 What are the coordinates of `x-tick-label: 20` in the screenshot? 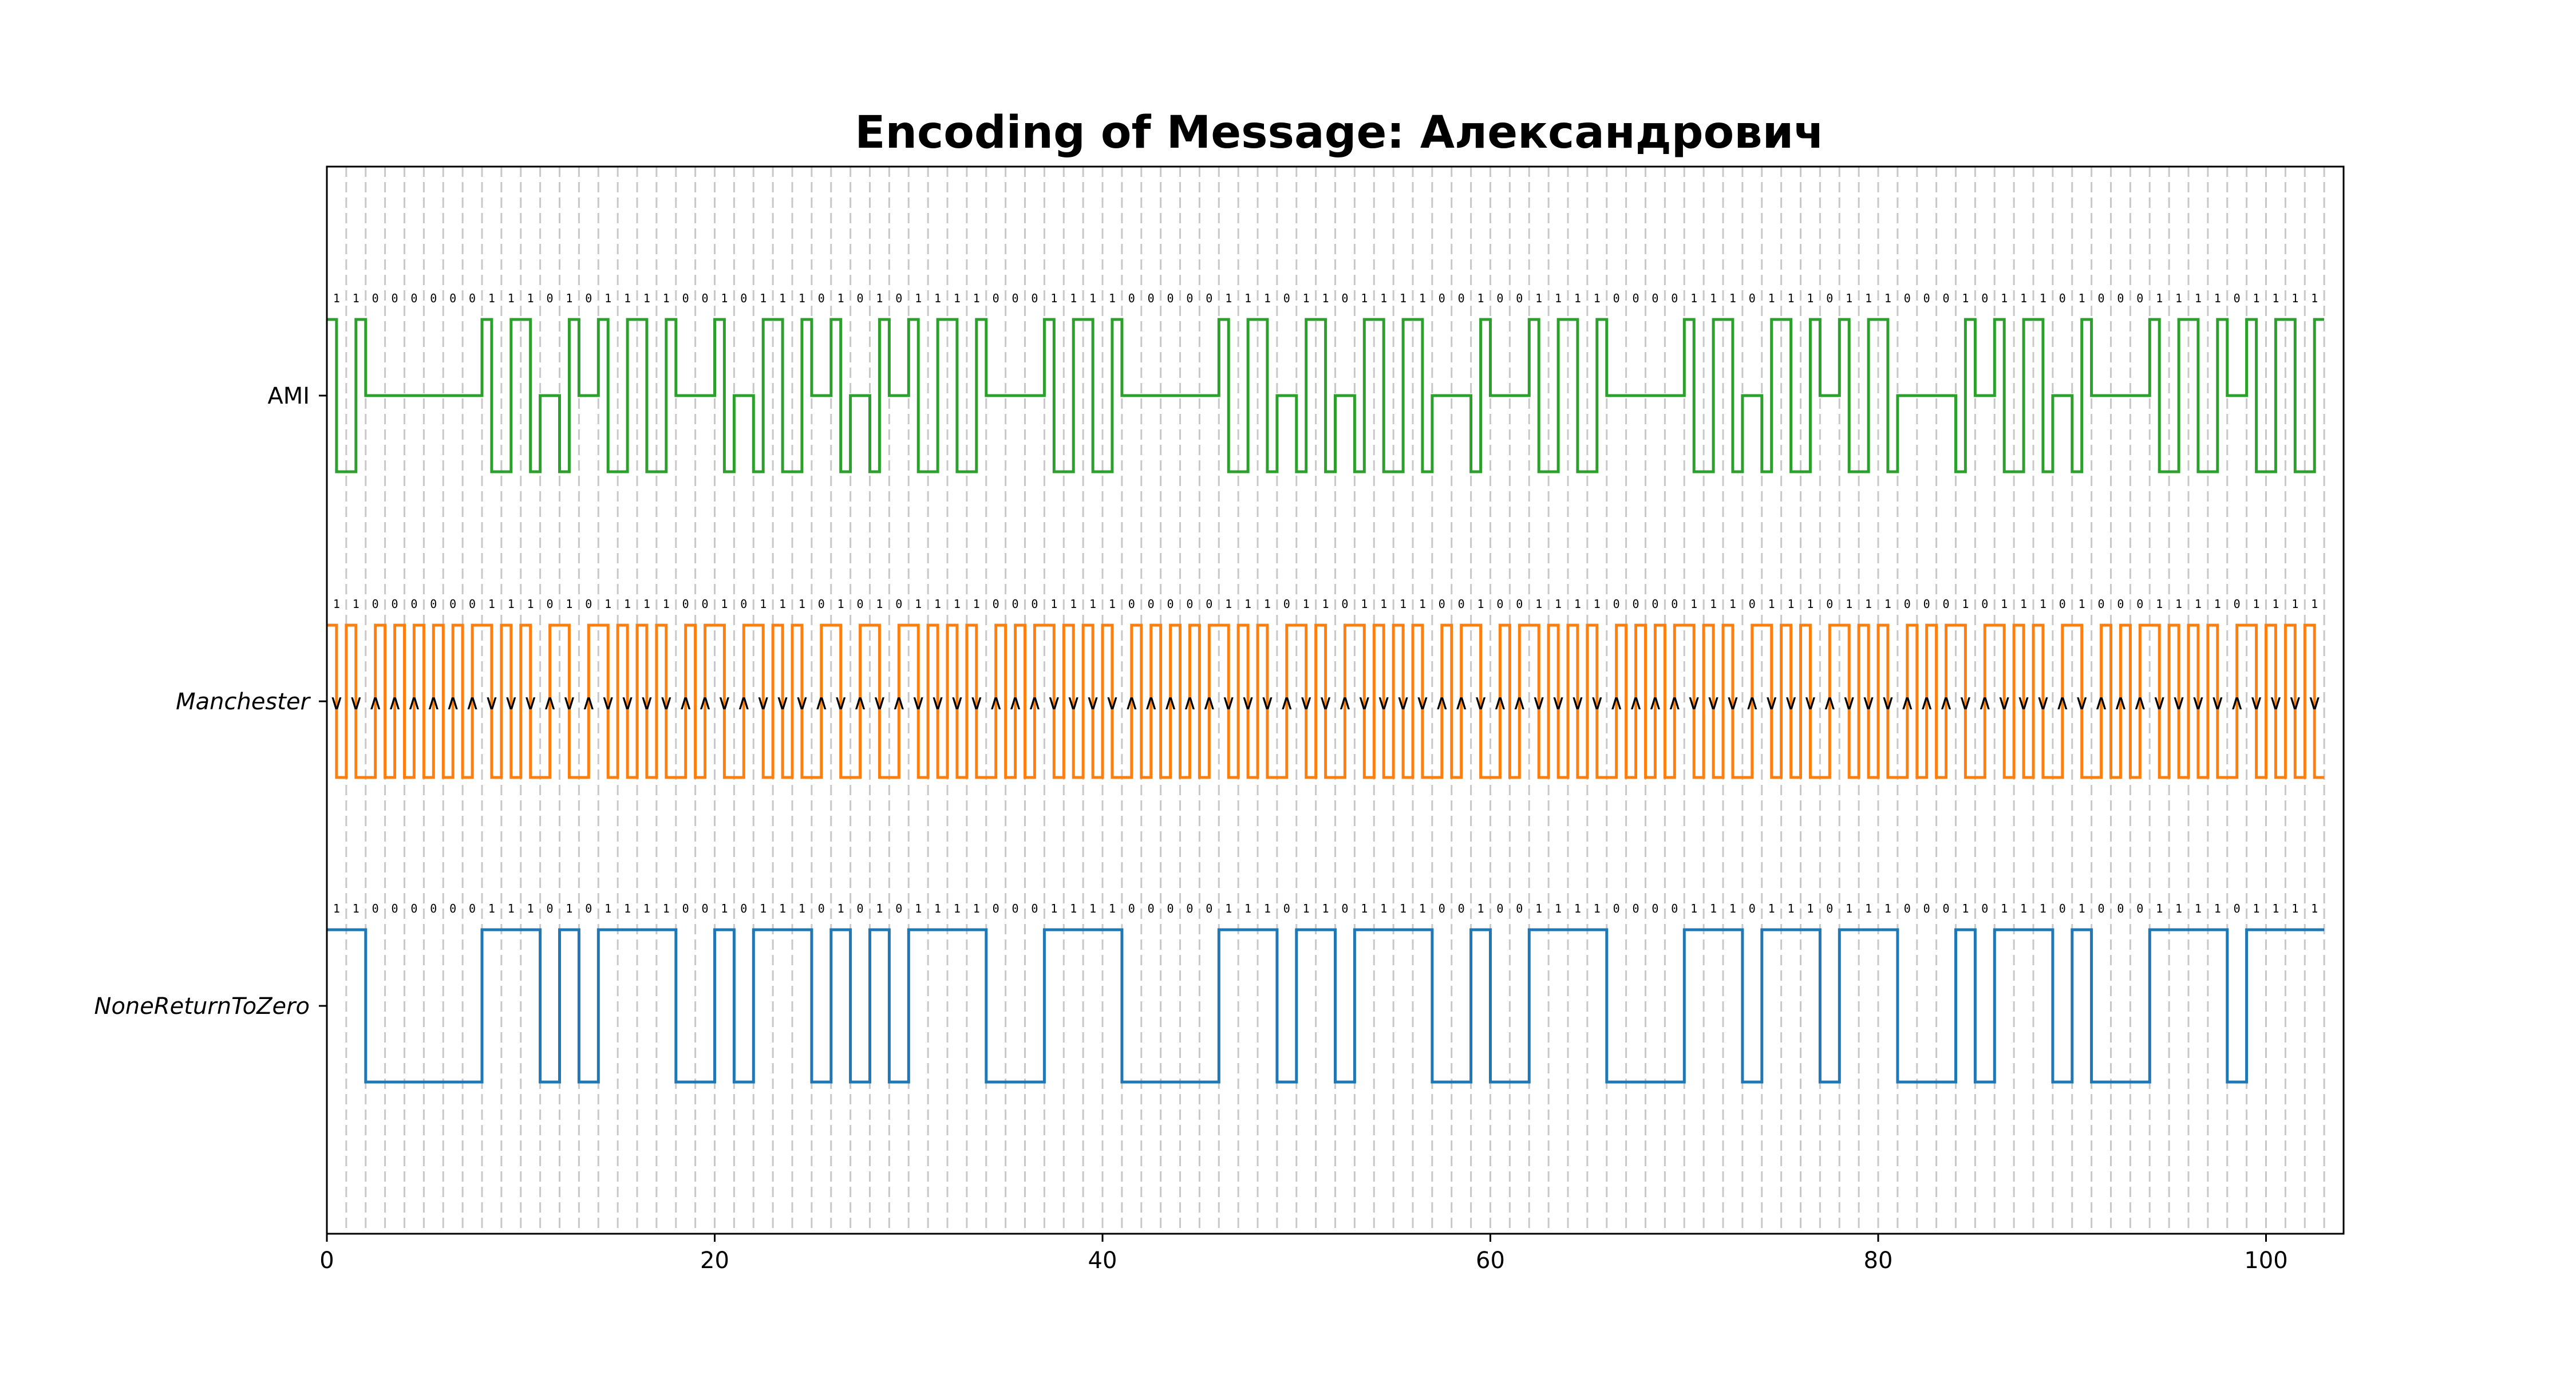 It's located at (714, 1260).